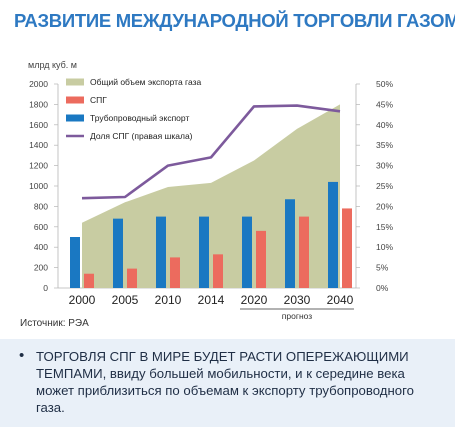 This screenshot has height=427, width=455. I want to click on source-note: Источник: РЭА, so click(54, 323).